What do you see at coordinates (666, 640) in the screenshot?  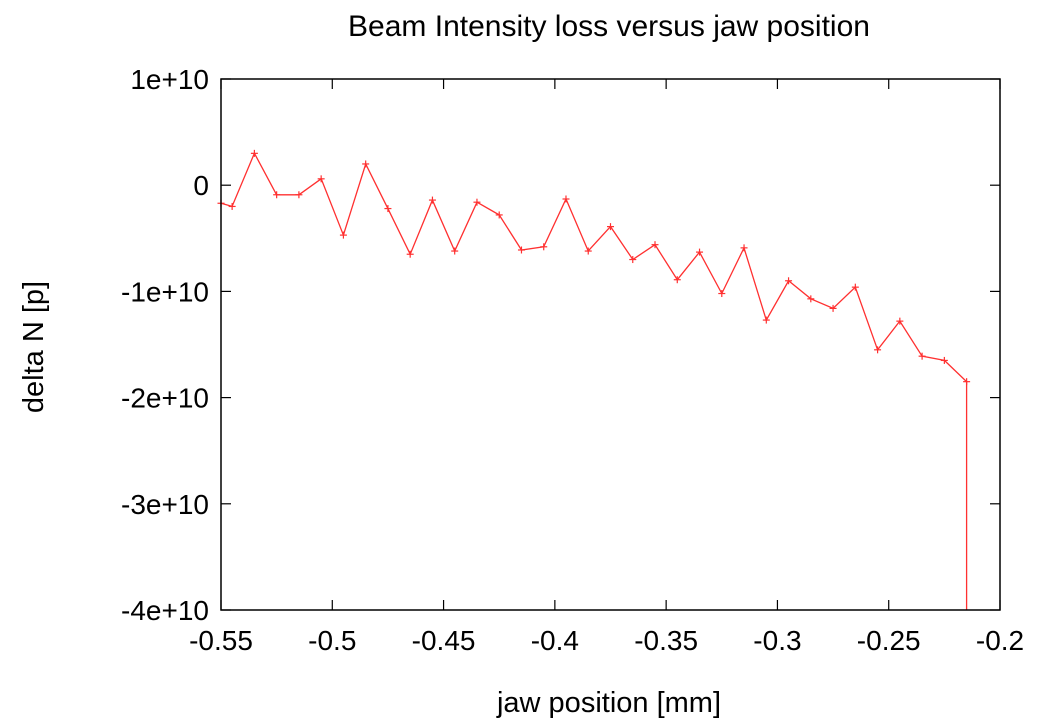 I see `x-tick-label: -0.35` at bounding box center [666, 640].